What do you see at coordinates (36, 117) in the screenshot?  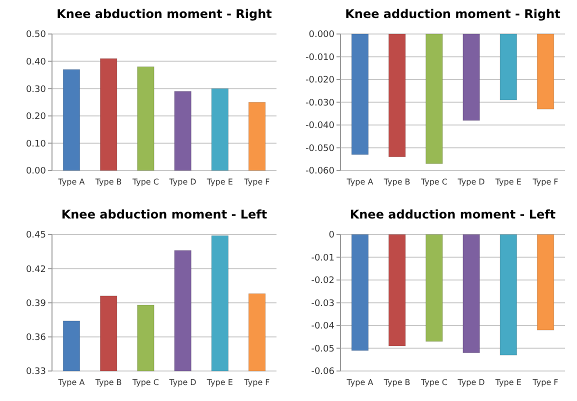 I see `y-tick-label: 0.20` at bounding box center [36, 117].